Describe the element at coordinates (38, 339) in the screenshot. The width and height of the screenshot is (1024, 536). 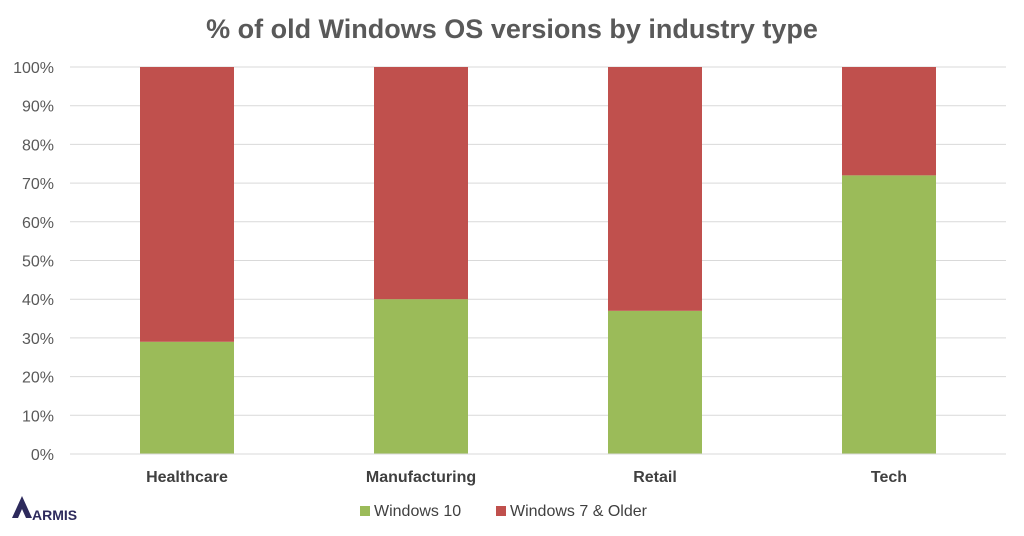
I see `y-tick-label: 30%` at that location.